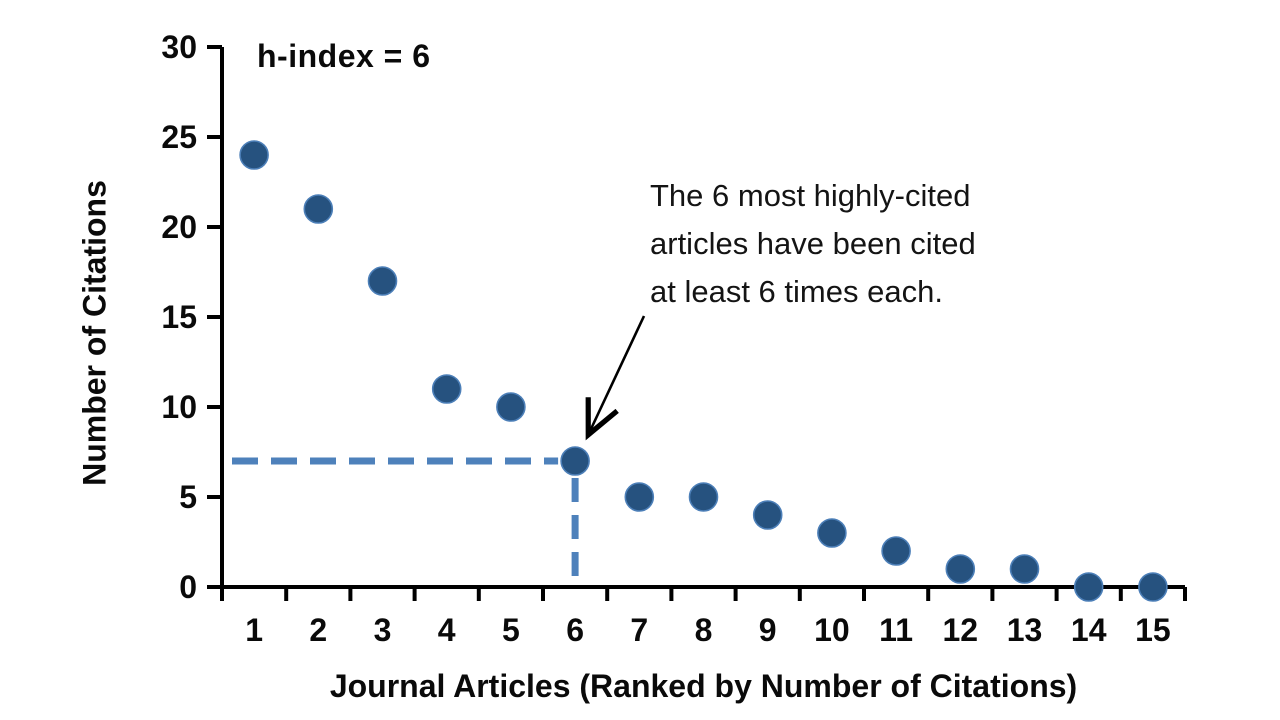 This screenshot has width=1280, height=720. What do you see at coordinates (832, 630) in the screenshot?
I see `x-tick-label: 10` at bounding box center [832, 630].